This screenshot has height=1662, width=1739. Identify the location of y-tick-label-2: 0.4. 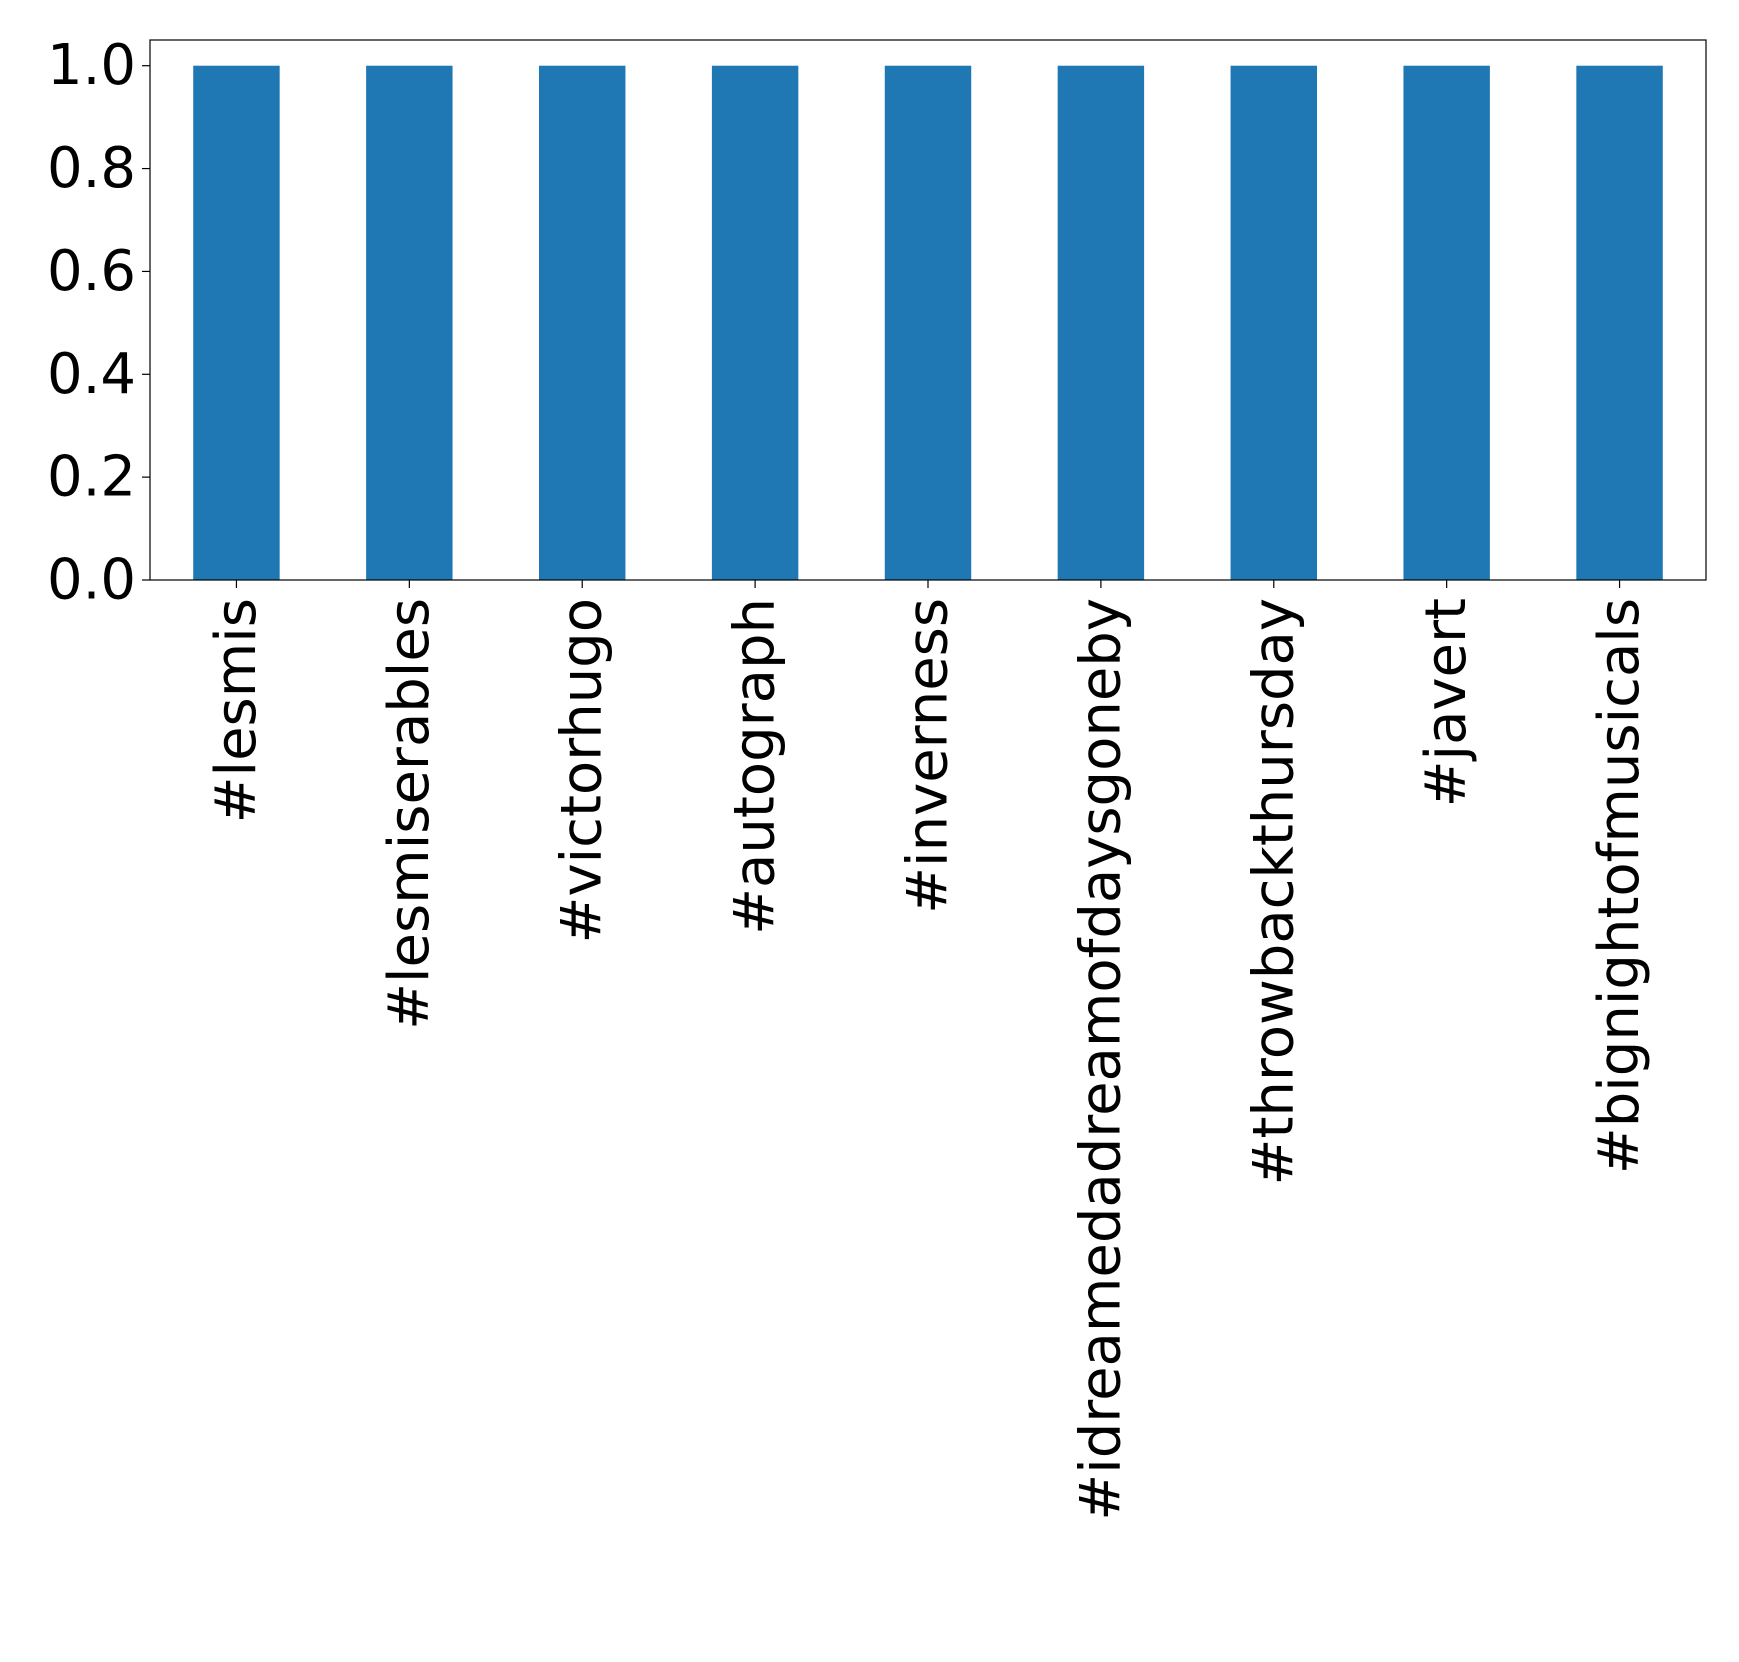
(91, 374).